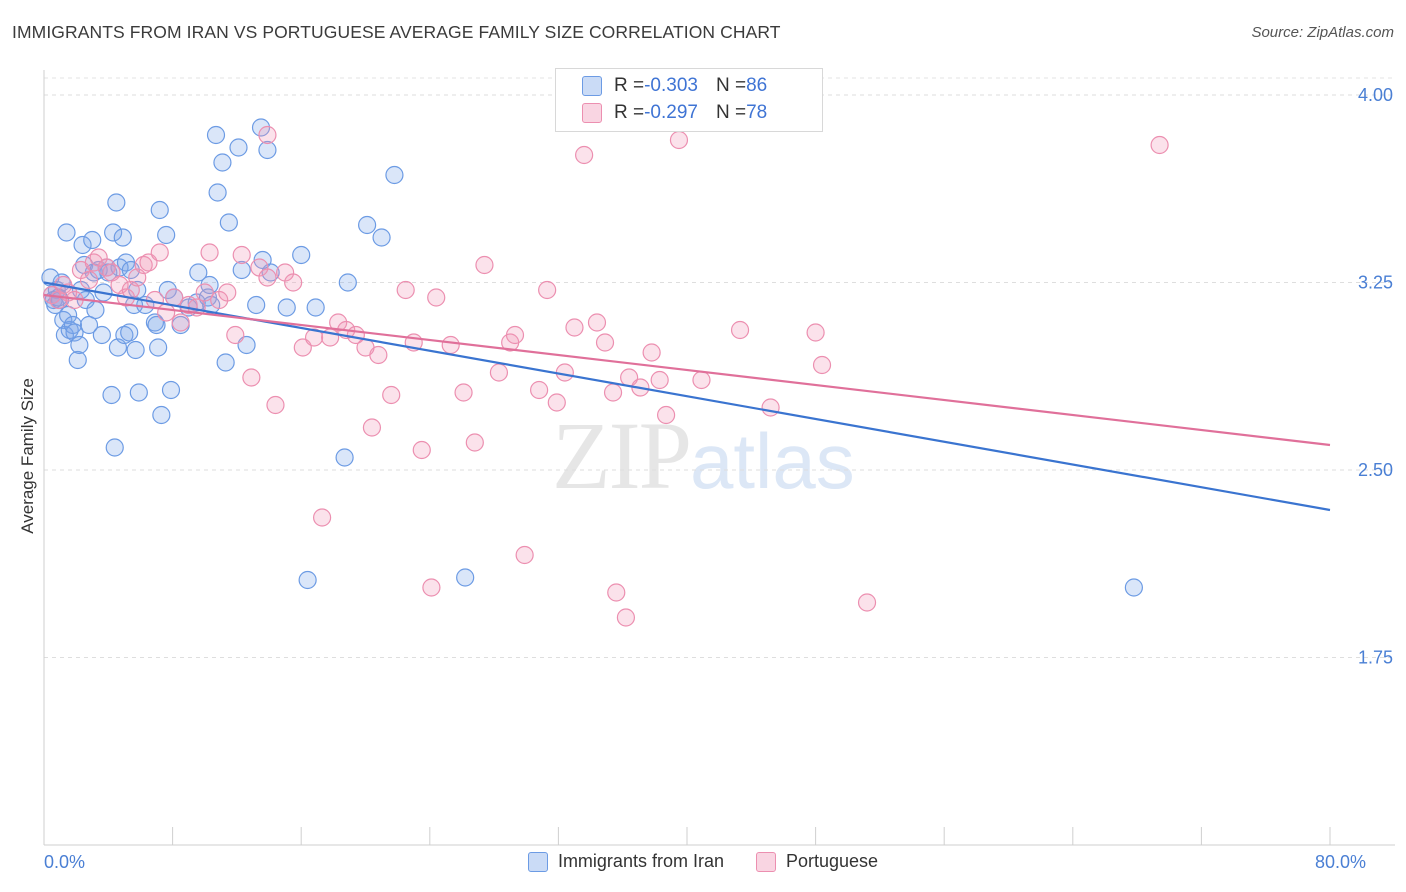 This screenshot has width=1406, height=892. I want to click on legend-swatch-portuguese, so click(592, 113).